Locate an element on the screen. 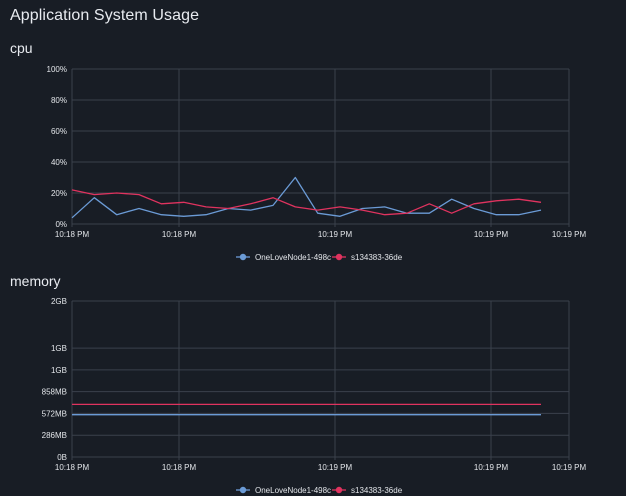  cpu-panel-title: cpu is located at coordinates (21, 48).